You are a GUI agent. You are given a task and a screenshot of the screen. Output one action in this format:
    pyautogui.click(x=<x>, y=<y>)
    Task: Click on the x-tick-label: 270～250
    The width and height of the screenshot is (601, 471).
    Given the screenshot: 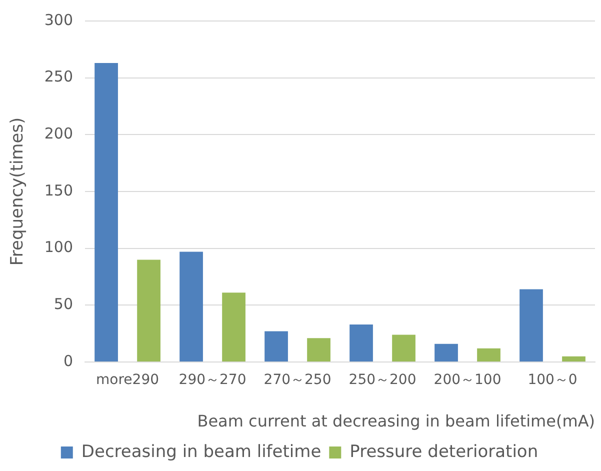 What is the action you would take?
    pyautogui.click(x=298, y=380)
    